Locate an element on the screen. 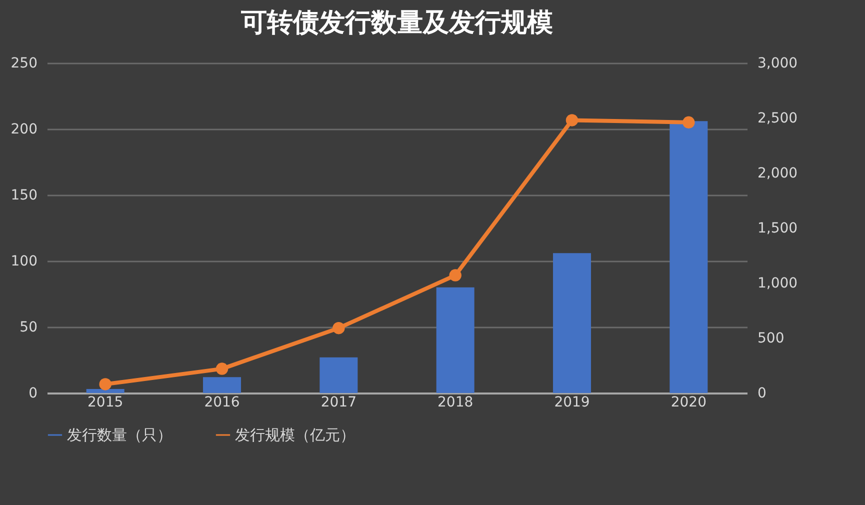  y-tick-label: 200 is located at coordinates (24, 130).